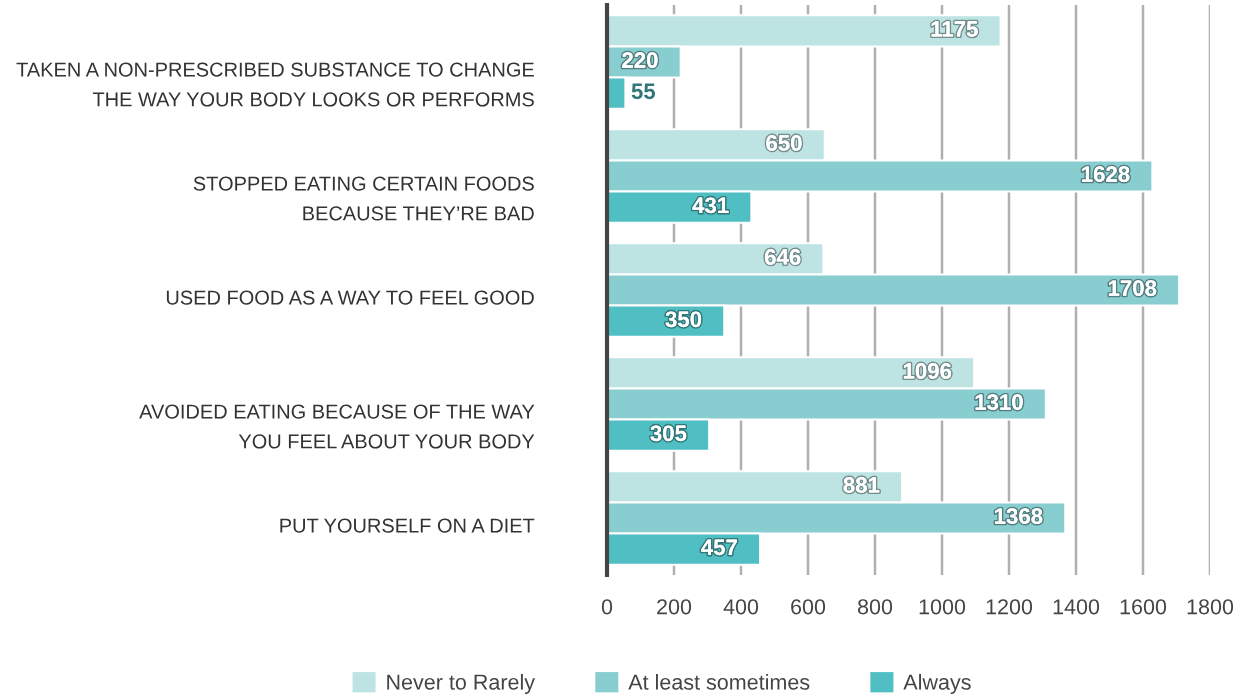 The height and width of the screenshot is (697, 1243). Describe the element at coordinates (640, 60) in the screenshot. I see `data-label: 220` at that location.